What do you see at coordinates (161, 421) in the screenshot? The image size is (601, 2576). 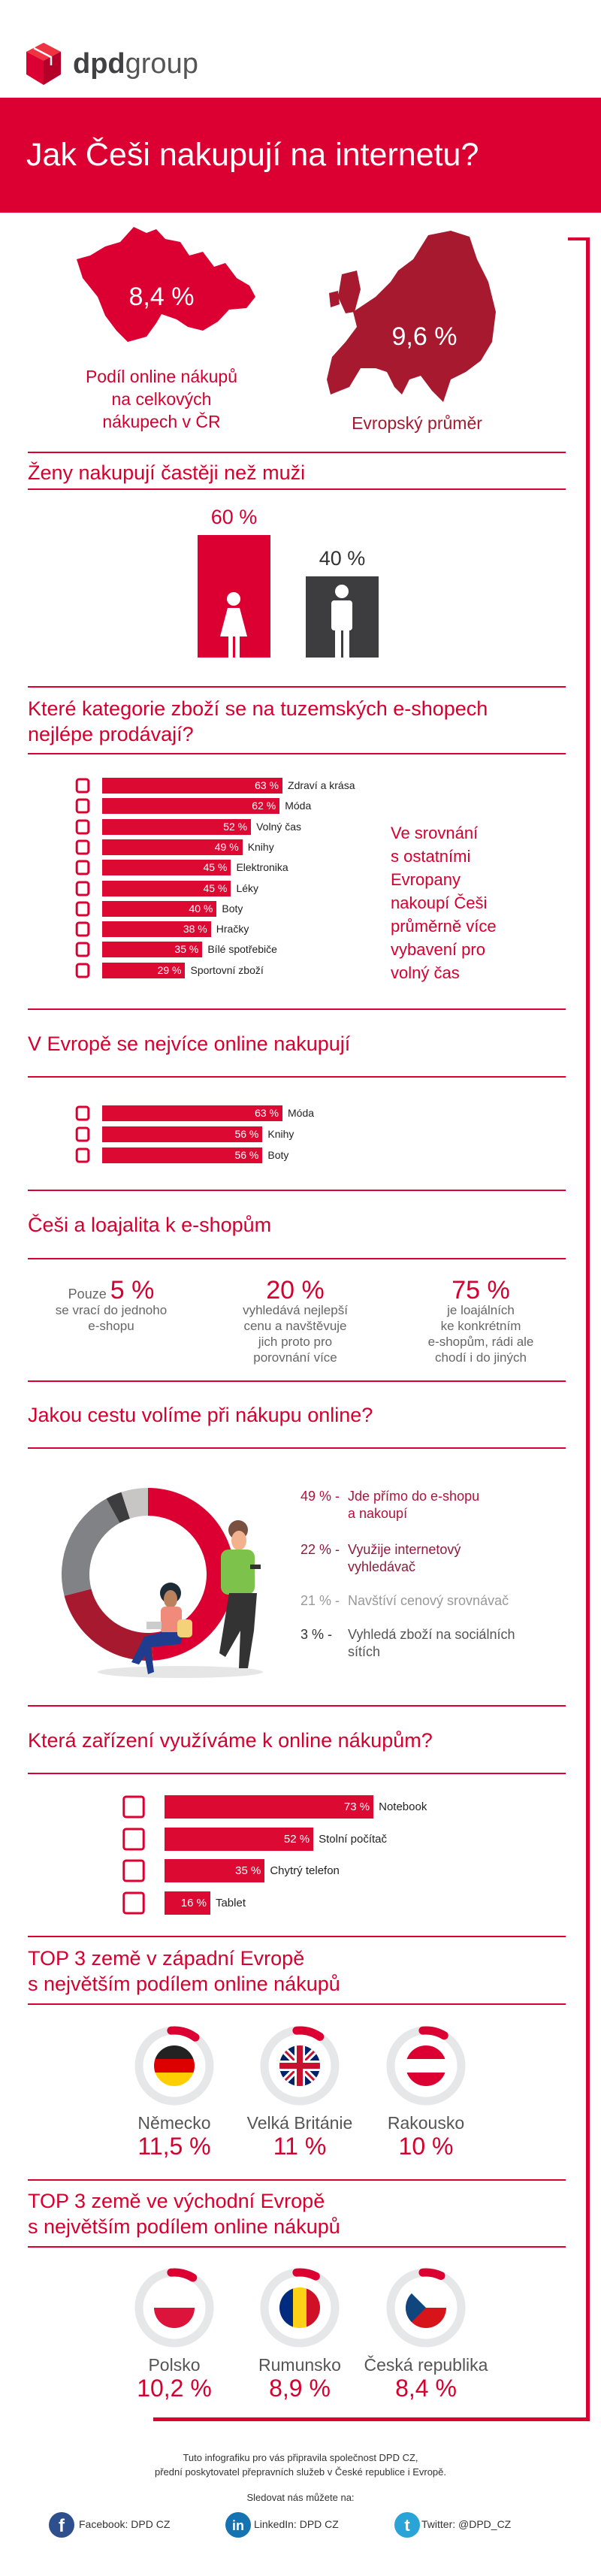 I see `caption-line: nákupech v ČR` at bounding box center [161, 421].